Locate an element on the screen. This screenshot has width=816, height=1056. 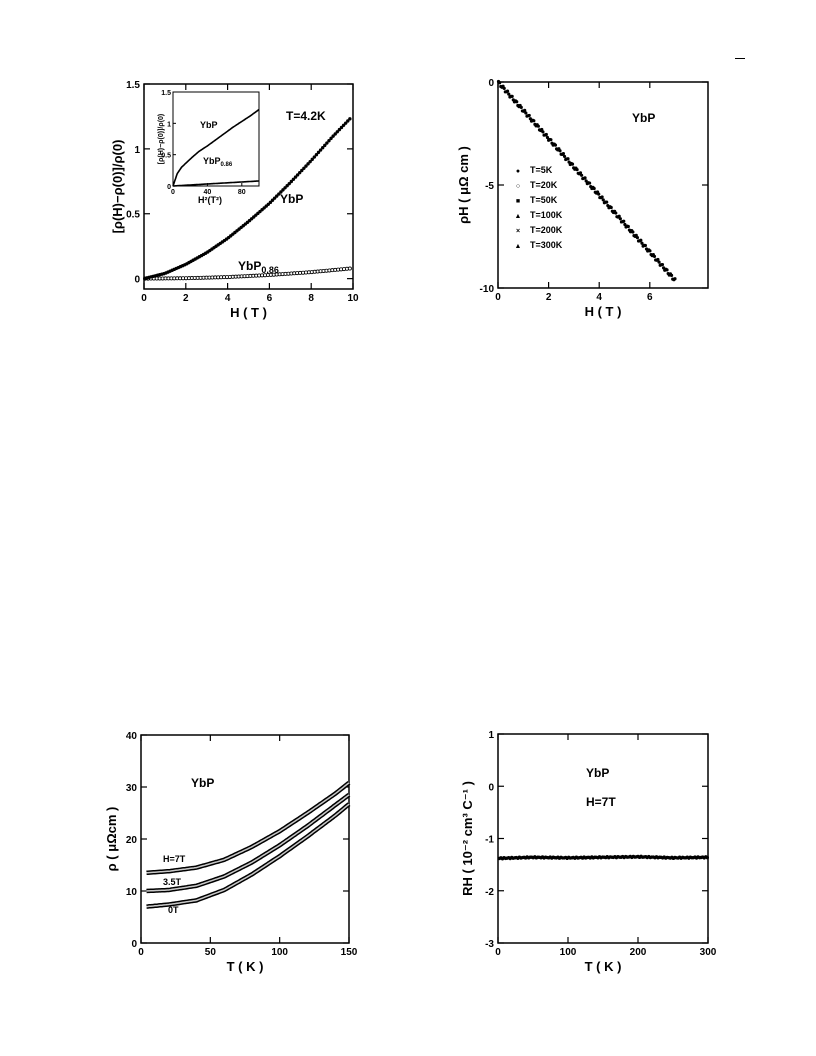
label-ybp086-sub: 0.86 is located at coordinates (270, 270).